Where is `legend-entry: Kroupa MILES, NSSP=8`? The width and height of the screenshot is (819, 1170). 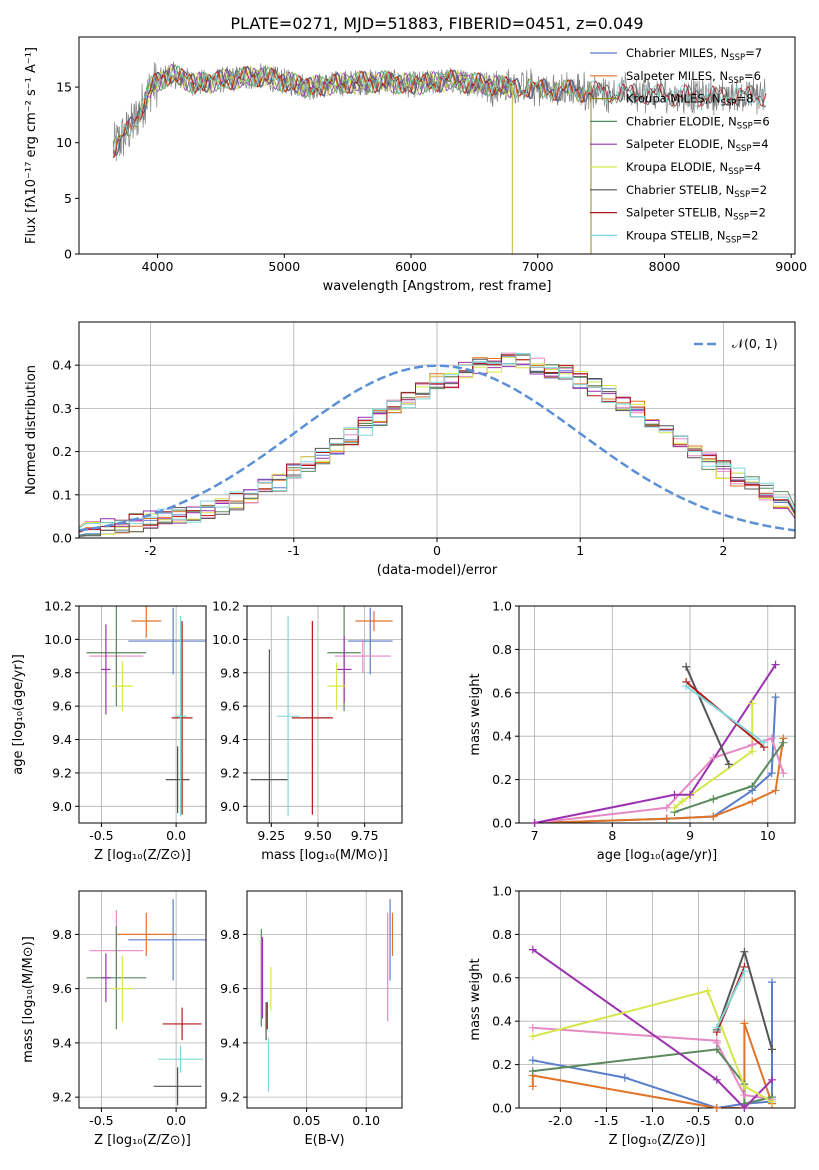
legend-entry: Kroupa MILES, NSSP=8 is located at coordinates (689, 100).